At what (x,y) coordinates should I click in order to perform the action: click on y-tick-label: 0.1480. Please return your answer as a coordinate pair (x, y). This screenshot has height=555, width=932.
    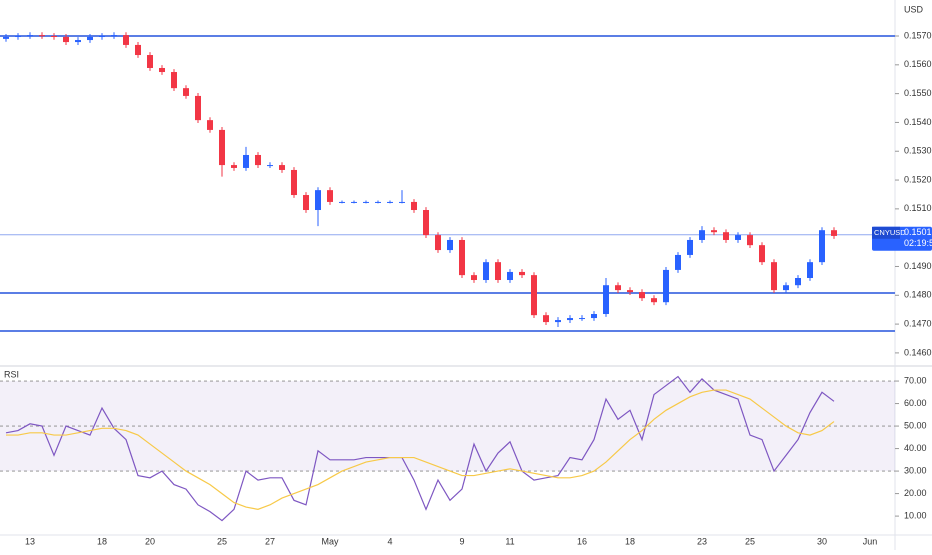
    Looking at the image, I should click on (918, 295).